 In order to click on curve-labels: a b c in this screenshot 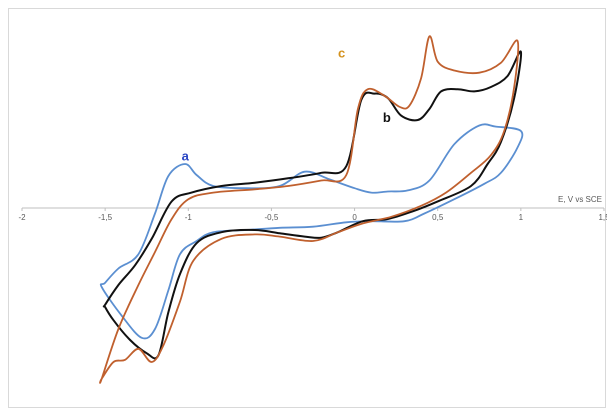, I will do `click(286, 104)`.